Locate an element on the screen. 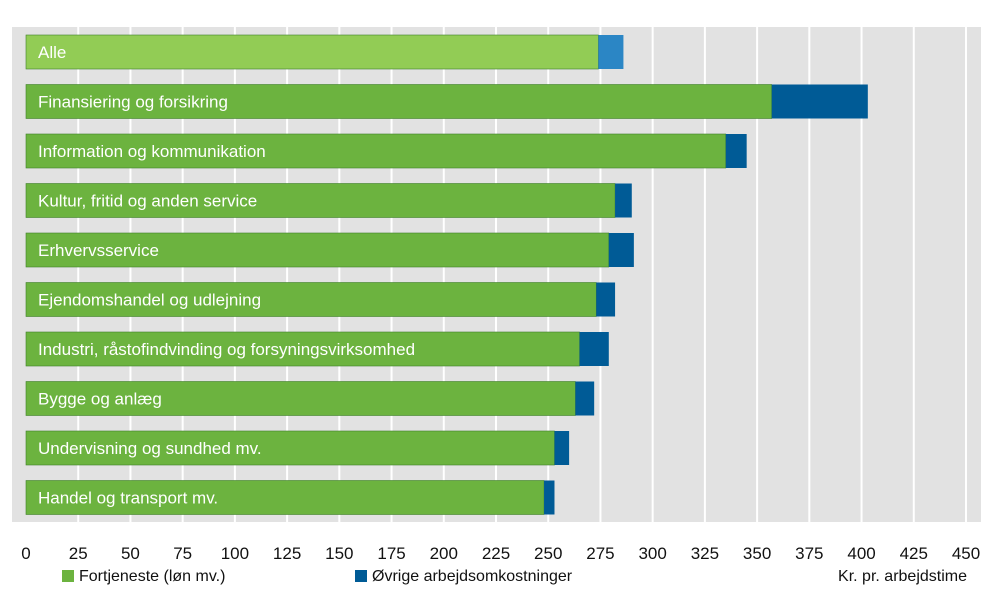 The width and height of the screenshot is (981, 590). x-tick-label: 300 is located at coordinates (652, 553).